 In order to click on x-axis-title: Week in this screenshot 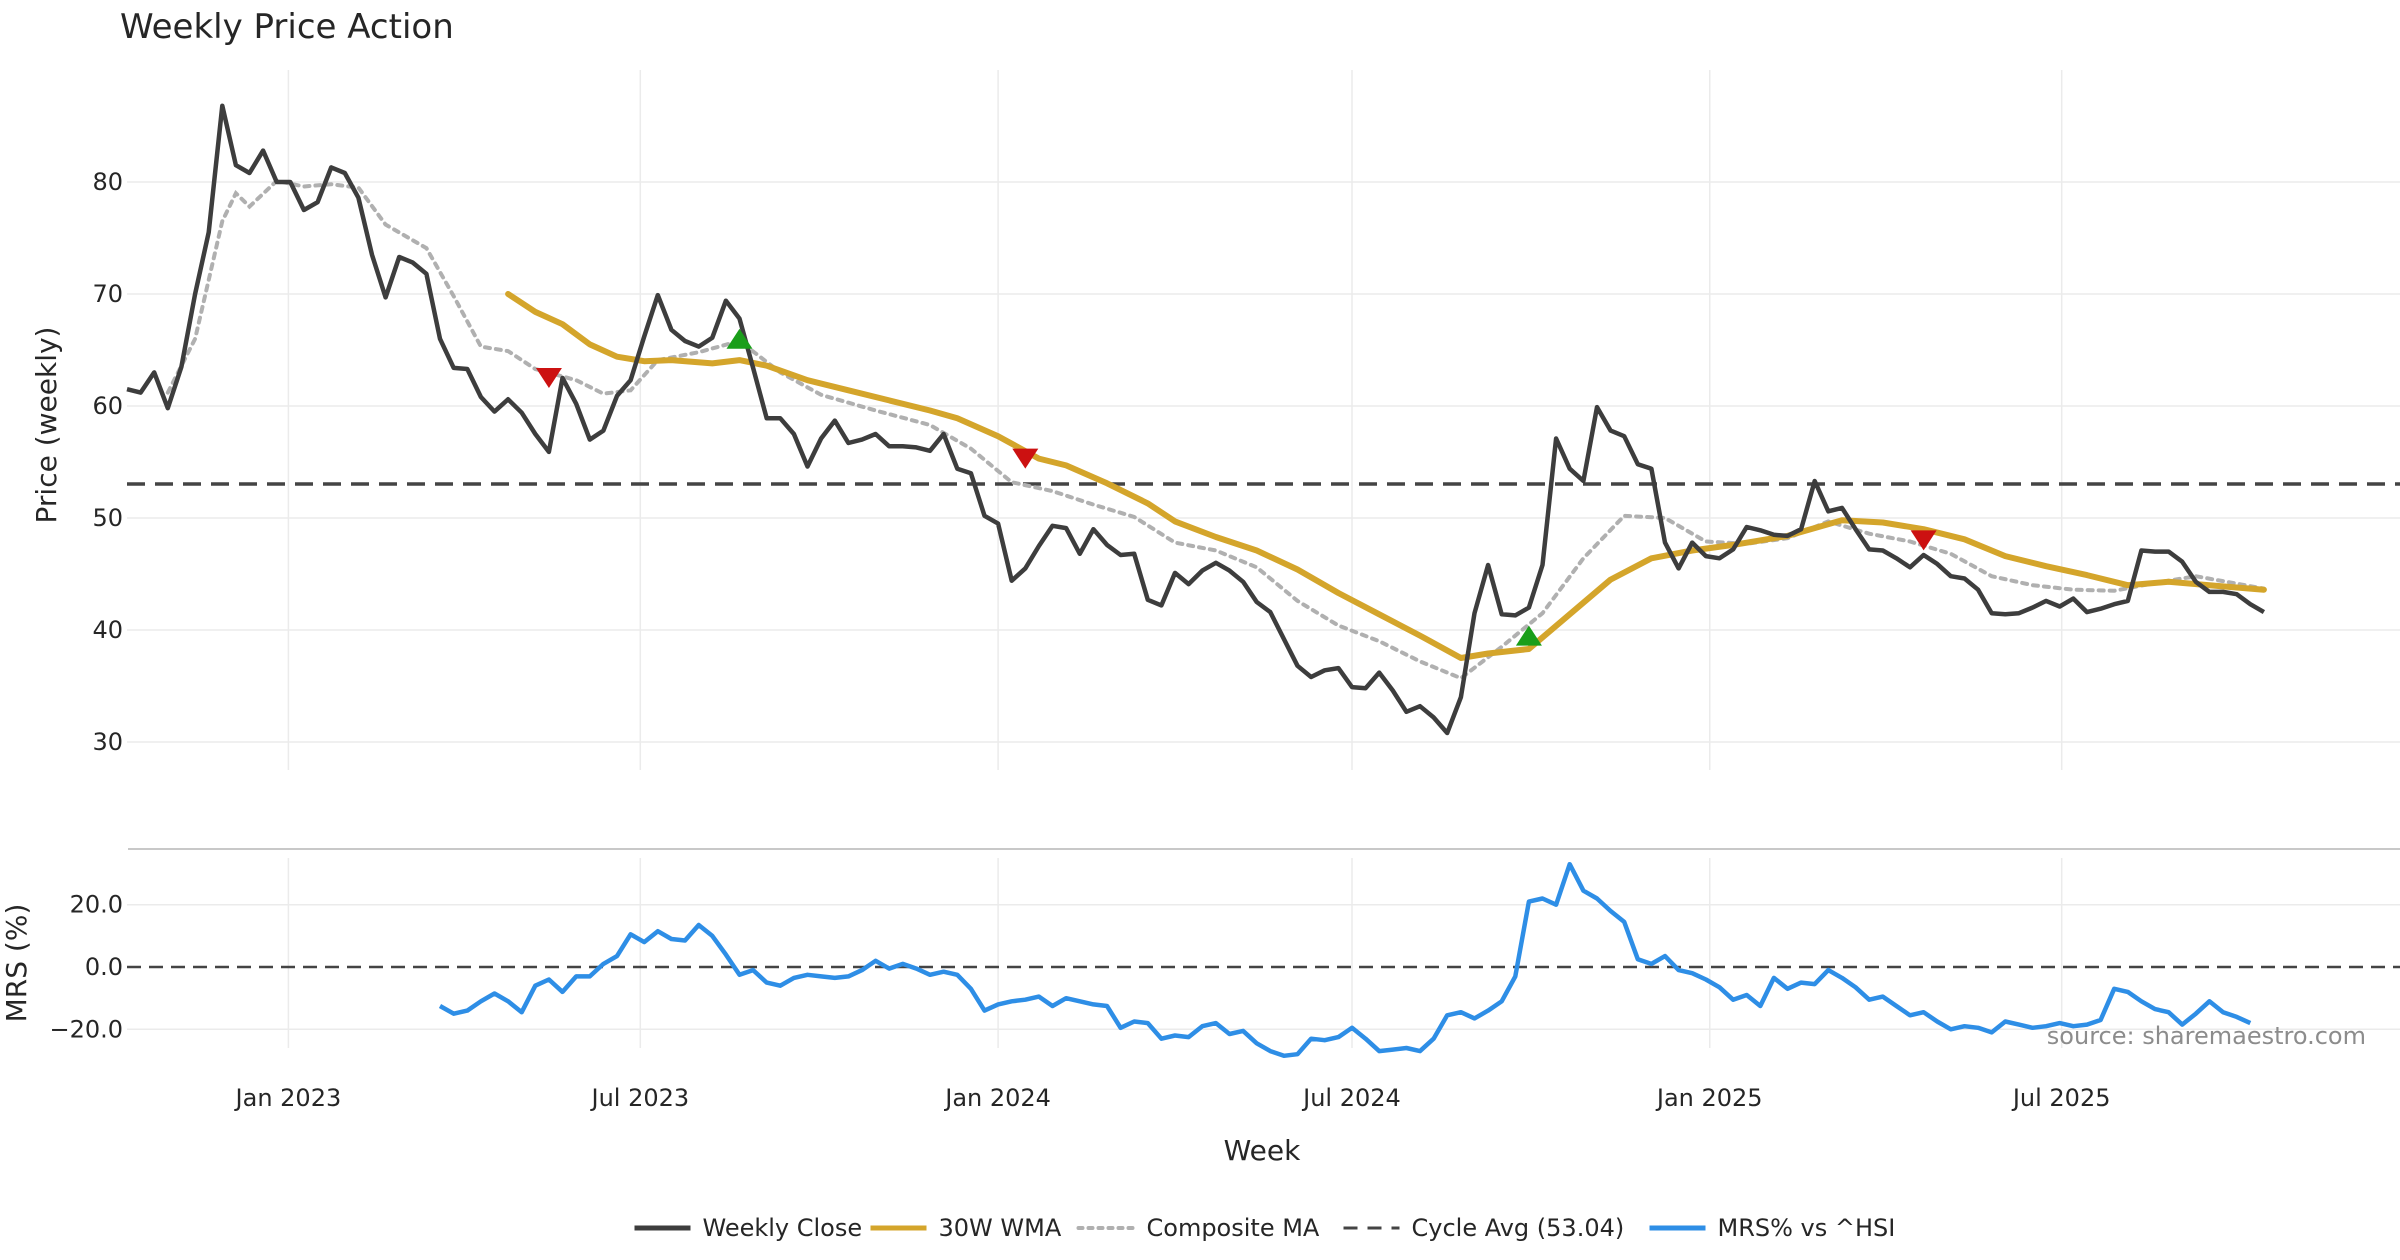, I will do `click(1262, 1150)`.